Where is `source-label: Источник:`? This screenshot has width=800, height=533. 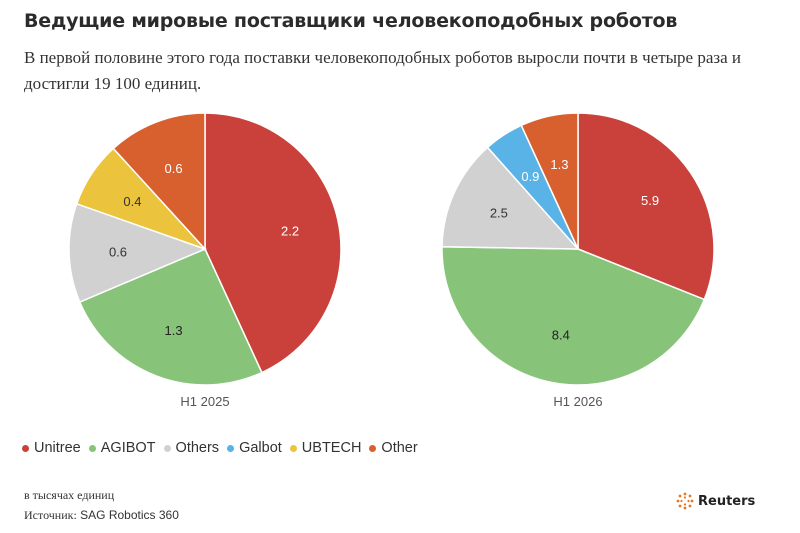
source-label: Источник: is located at coordinates (50, 515).